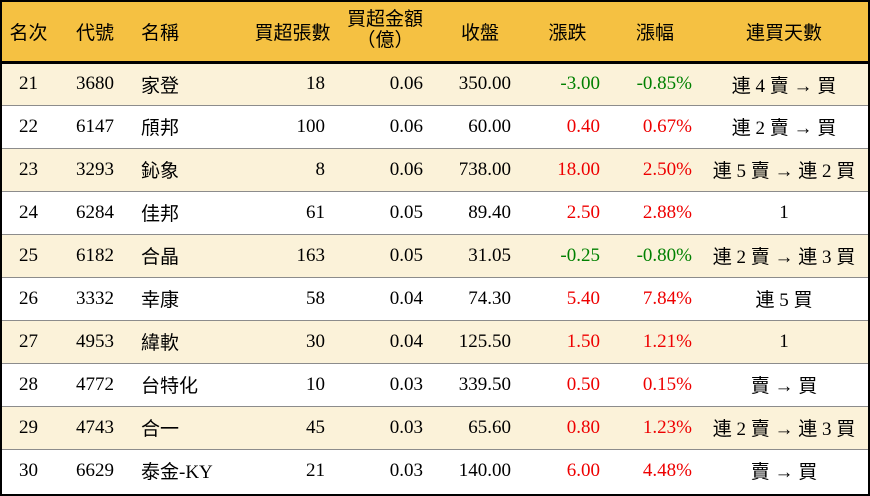 Image resolution: width=870 pixels, height=496 pixels. I want to click on cell-volume: 45, so click(315, 427).